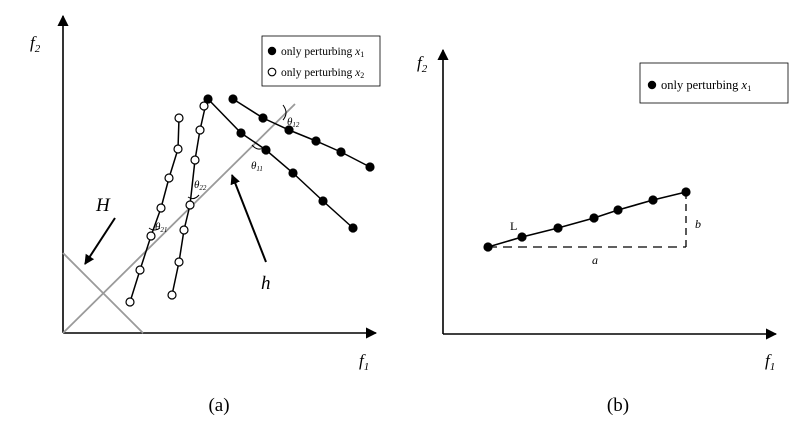 The height and width of the screenshot is (438, 805). Describe the element at coordinates (103, 293) in the screenshot. I see `line-H-guide` at that location.